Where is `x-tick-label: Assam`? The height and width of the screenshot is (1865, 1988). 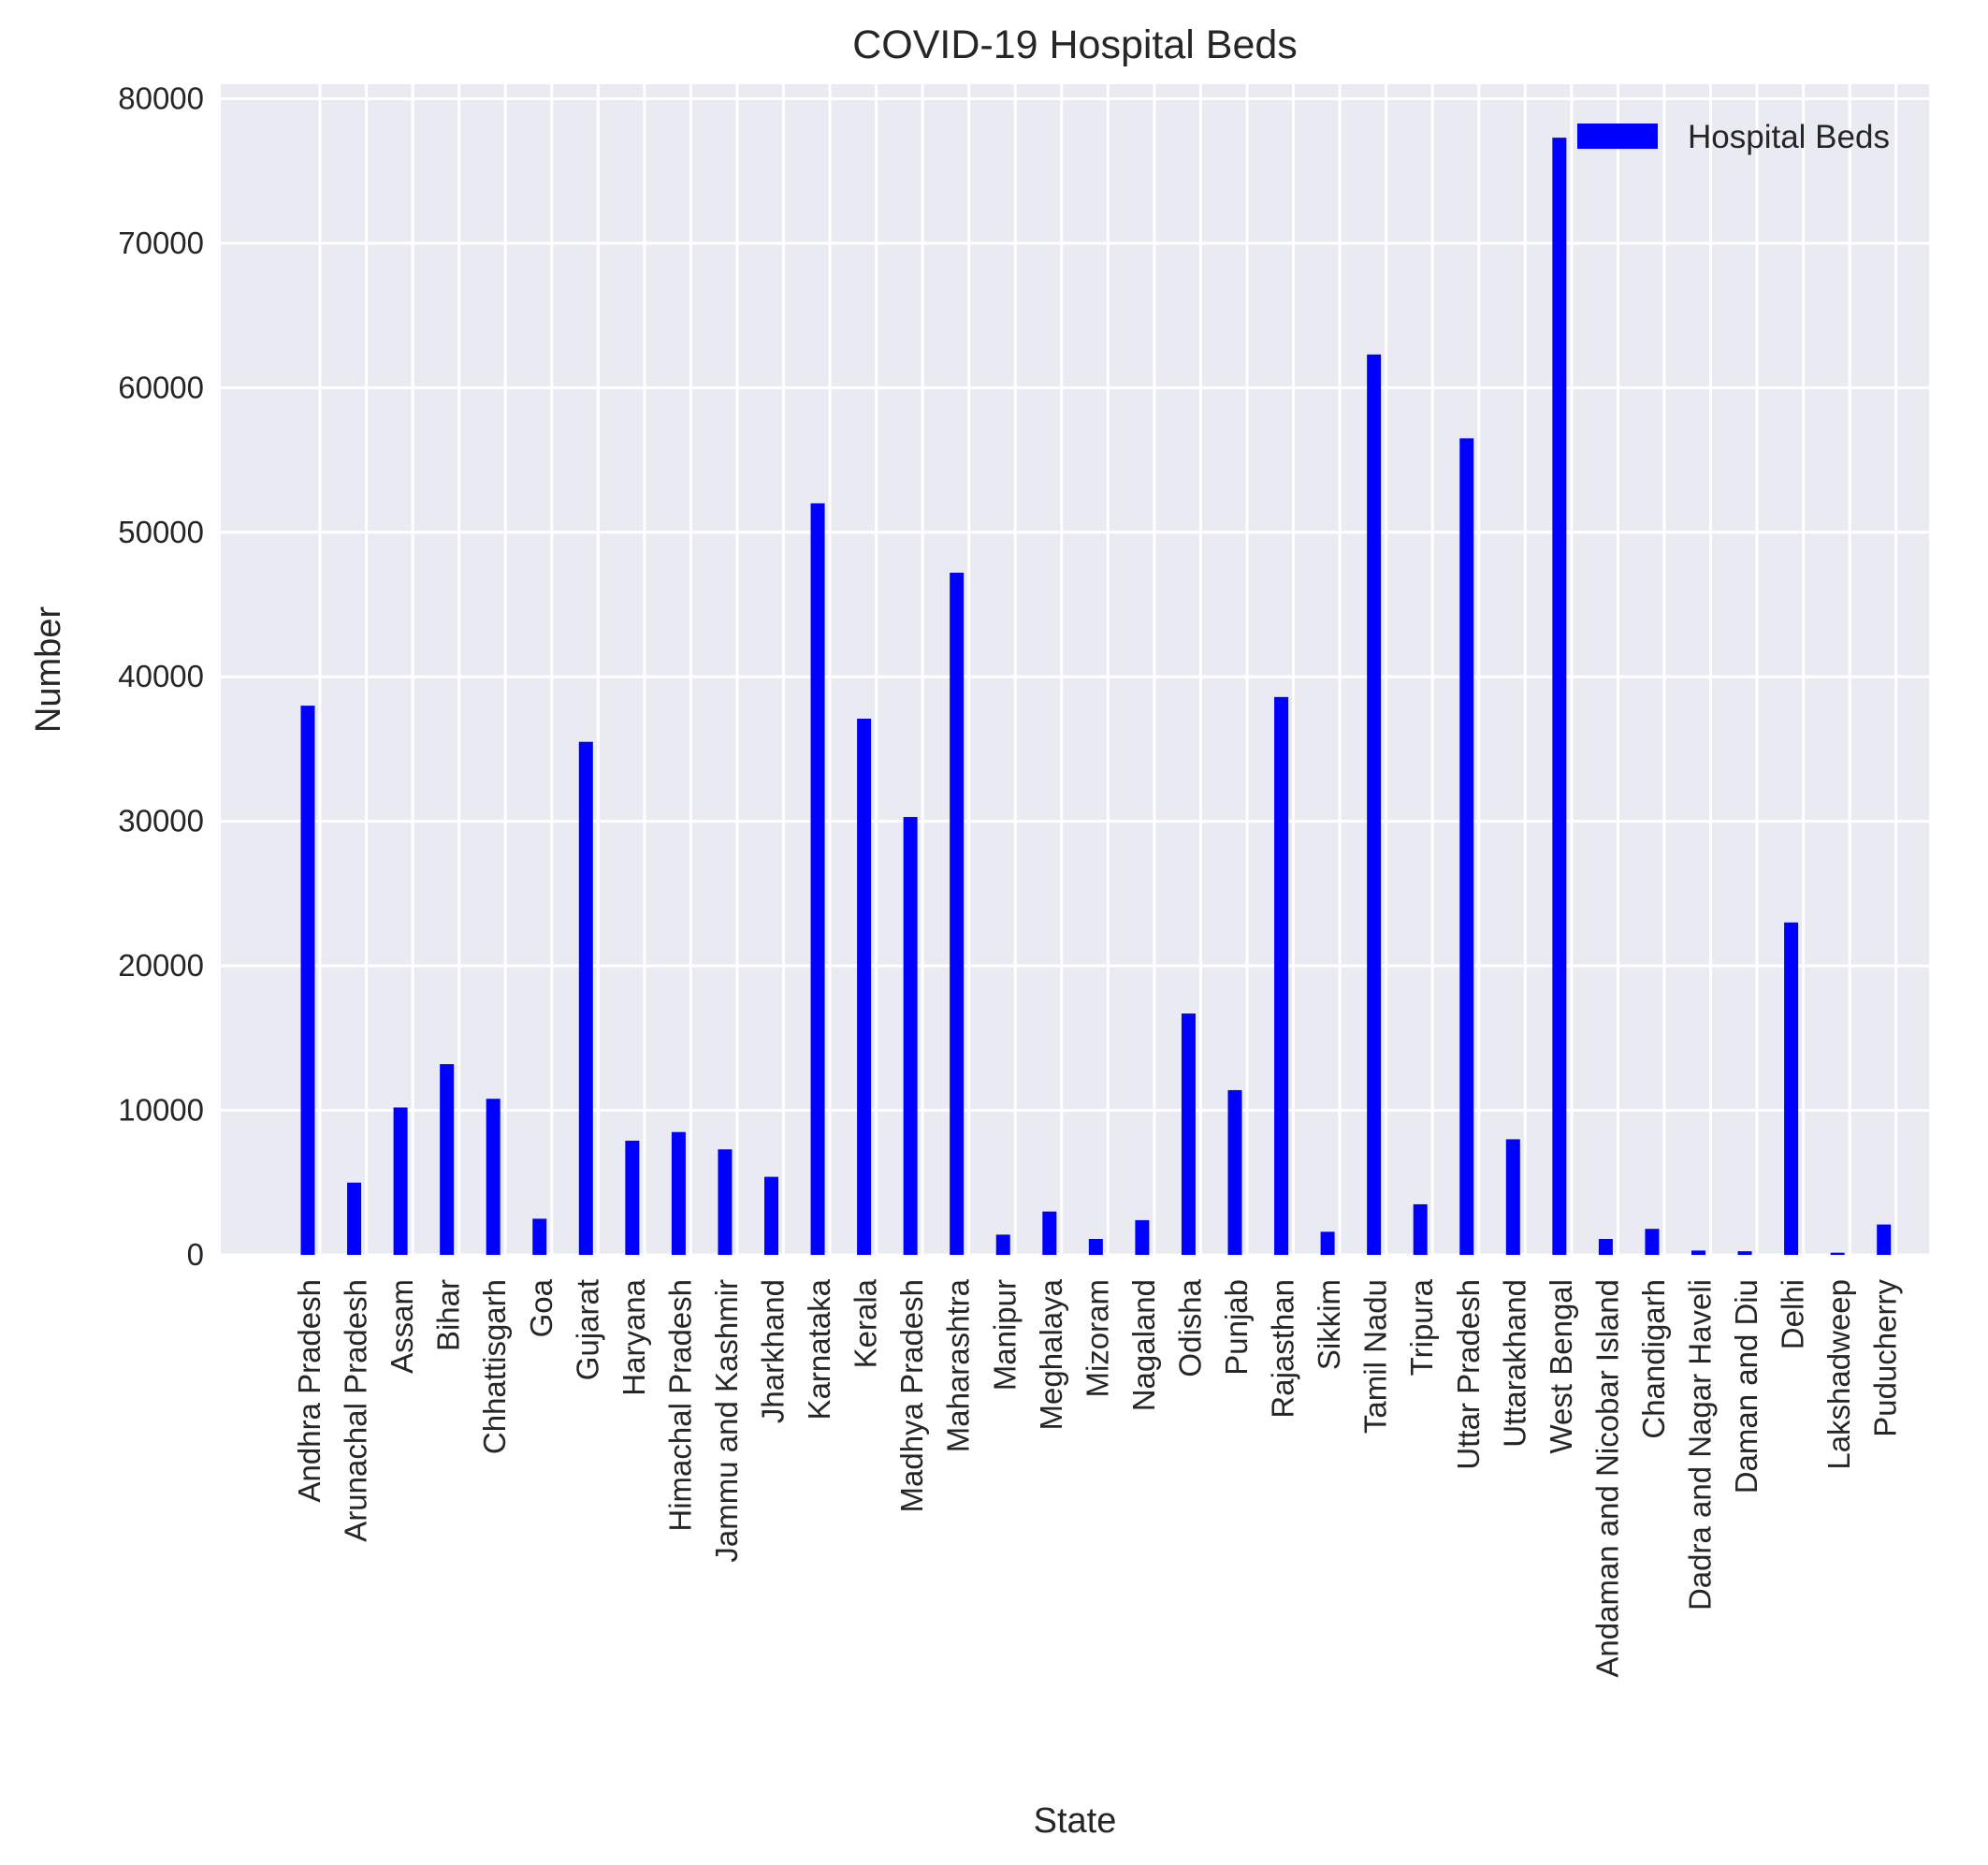
x-tick-label: Assam is located at coordinates (402, 1326).